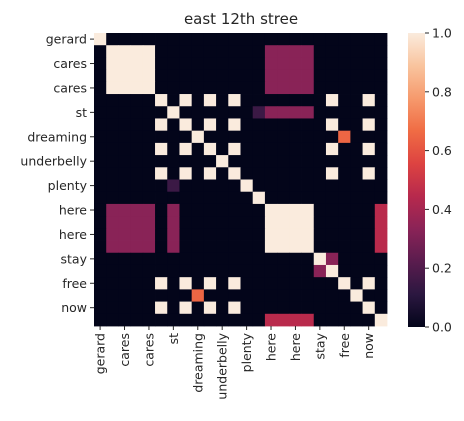  What do you see at coordinates (57, 136) in the screenshot?
I see `y-tick-label: dreaming` at bounding box center [57, 136].